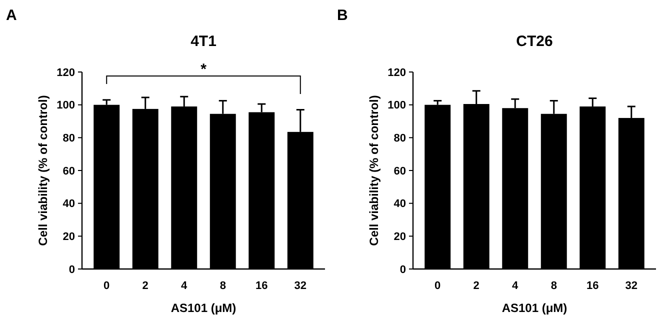 The width and height of the screenshot is (663, 323). I want to click on text: B, so click(342, 15).